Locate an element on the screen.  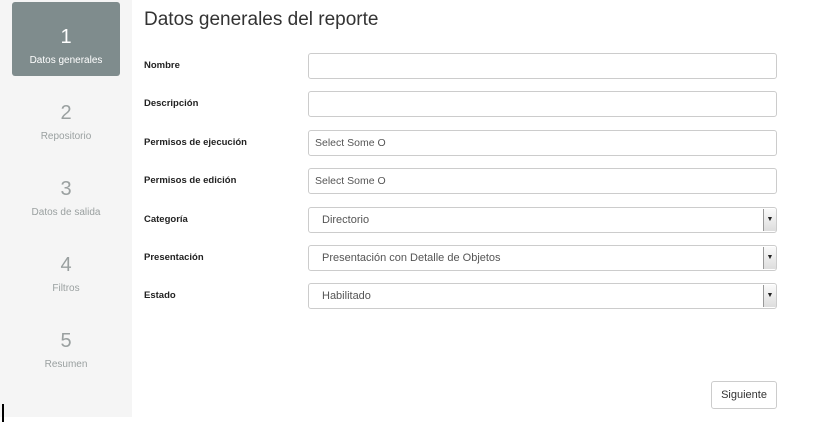
nombre-input is located at coordinates (542, 66).